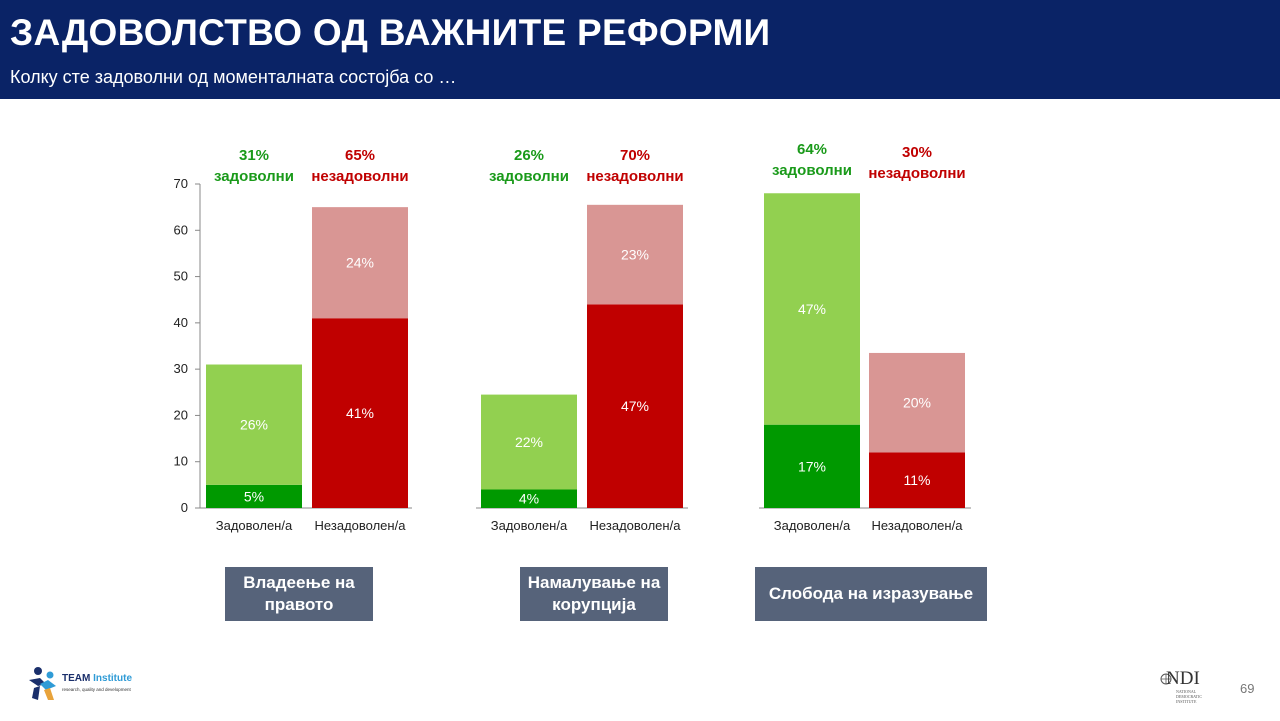  Describe the element at coordinates (360, 155) in the screenshot. I see `top-percent-label: 65%` at that location.